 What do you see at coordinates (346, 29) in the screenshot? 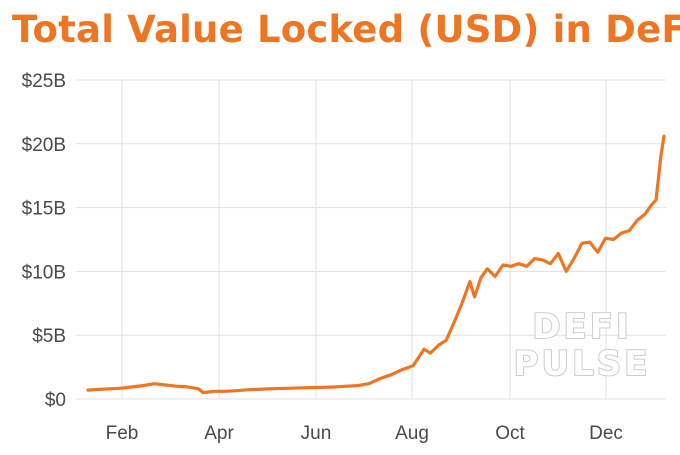
I see `chart-title: Total Value Locked (USD) in DeFi` at bounding box center [346, 29].